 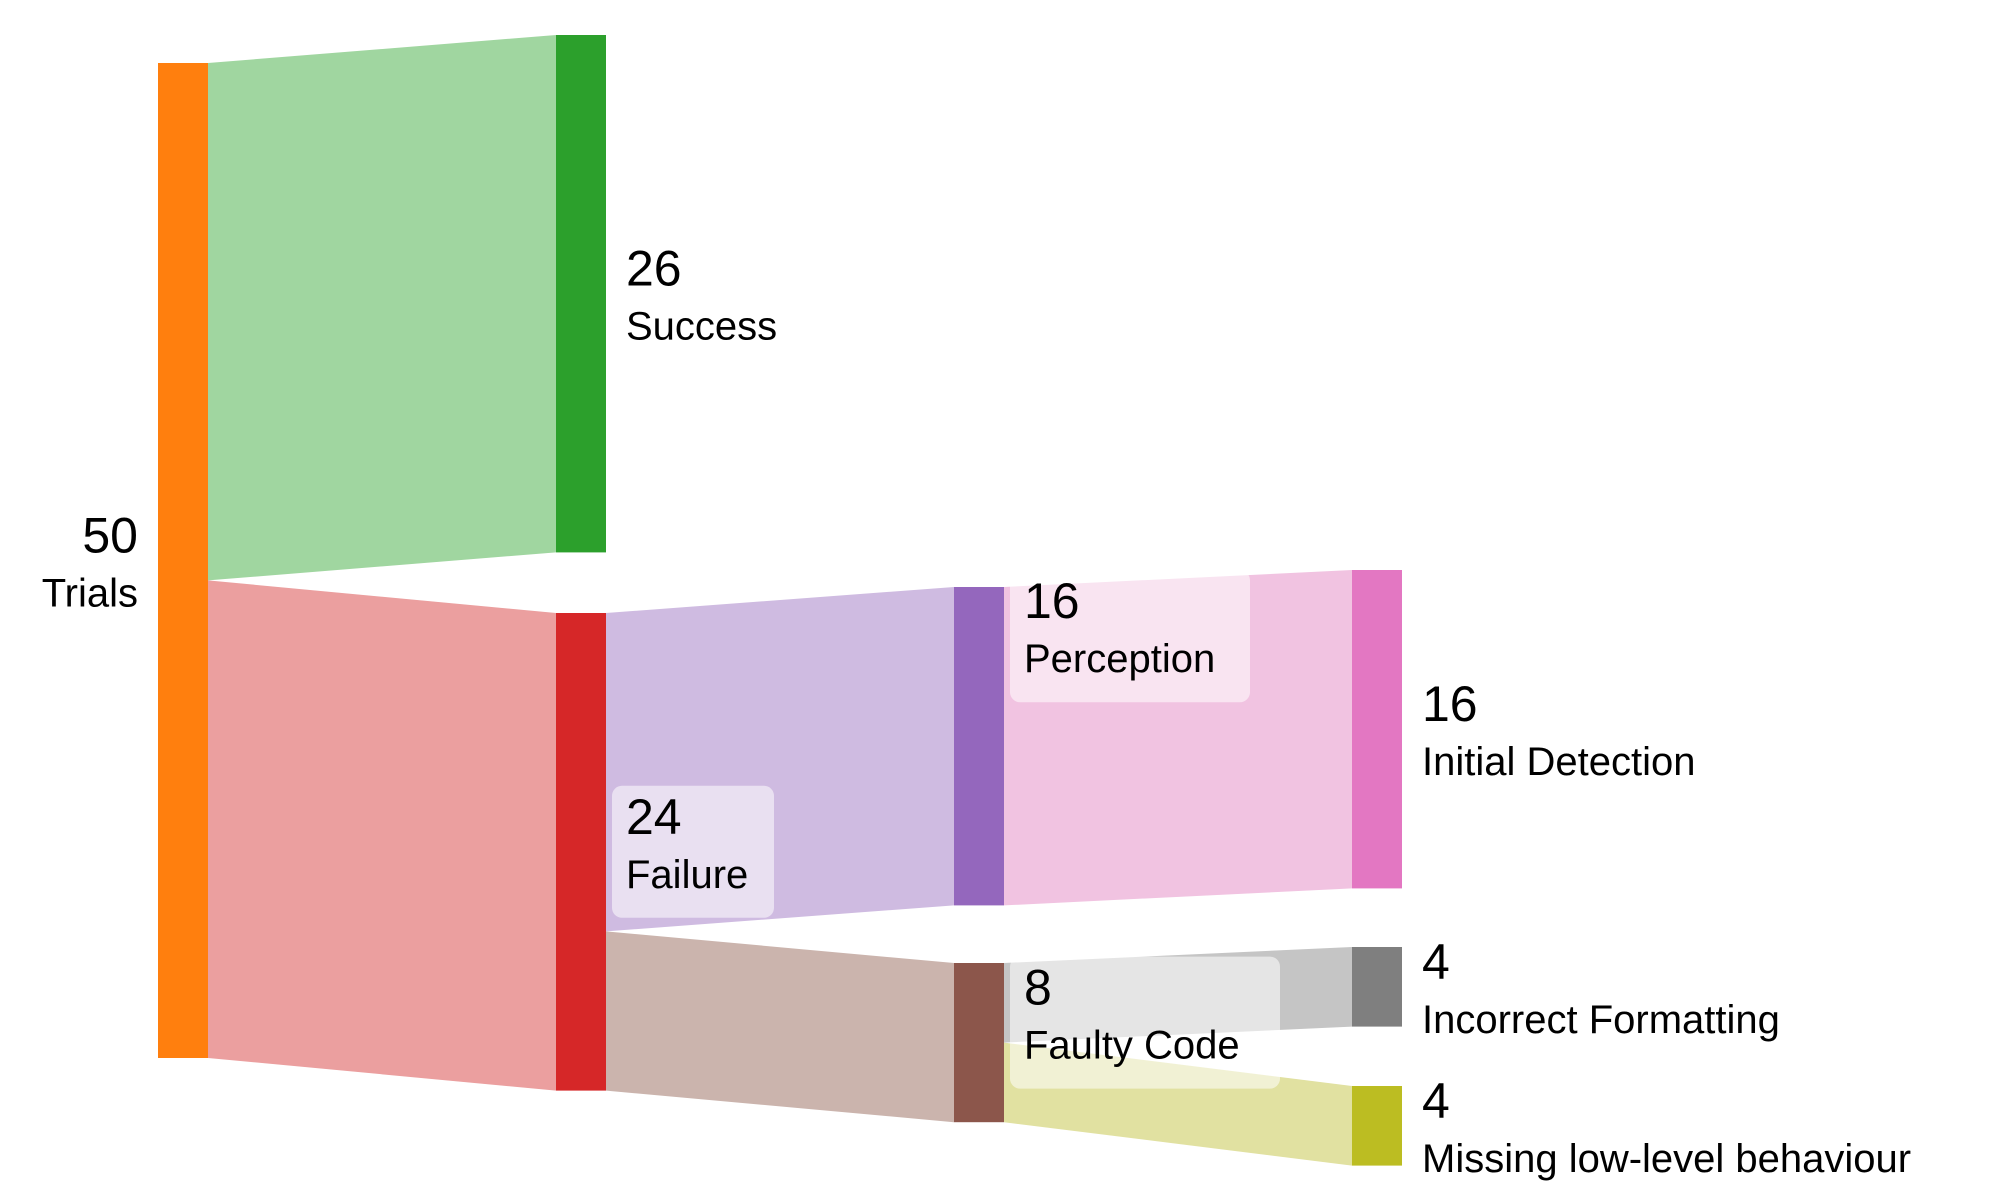 I want to click on node-name: Initial Detection, so click(x=1558, y=762).